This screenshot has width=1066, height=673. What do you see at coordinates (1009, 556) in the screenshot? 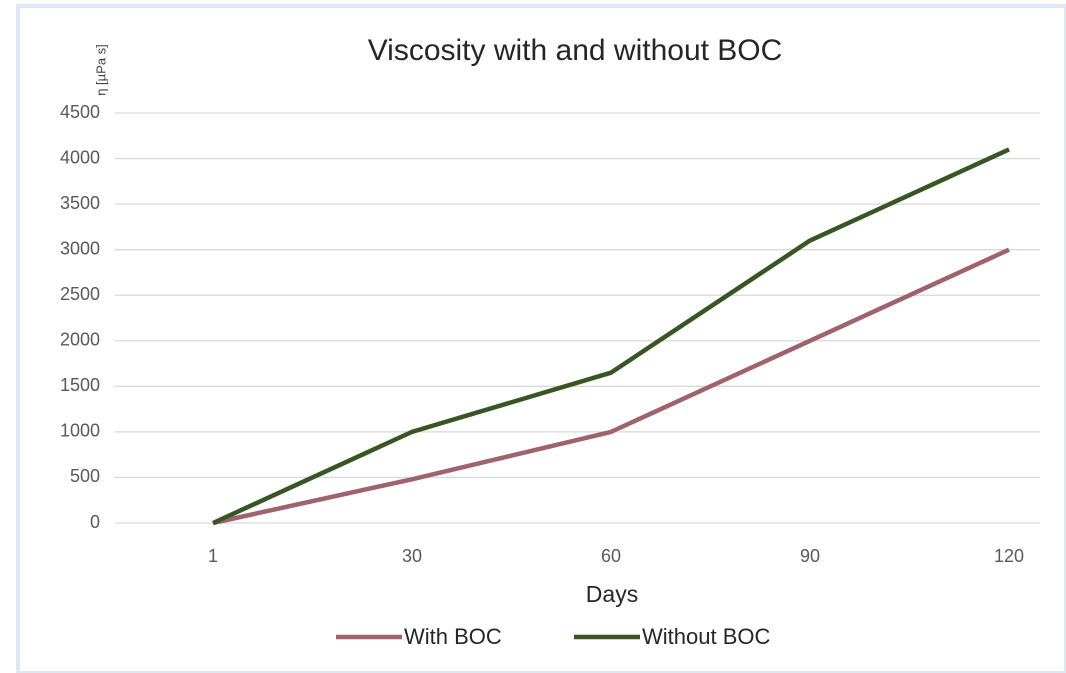
I see `x-tick-label: 120` at bounding box center [1009, 556].